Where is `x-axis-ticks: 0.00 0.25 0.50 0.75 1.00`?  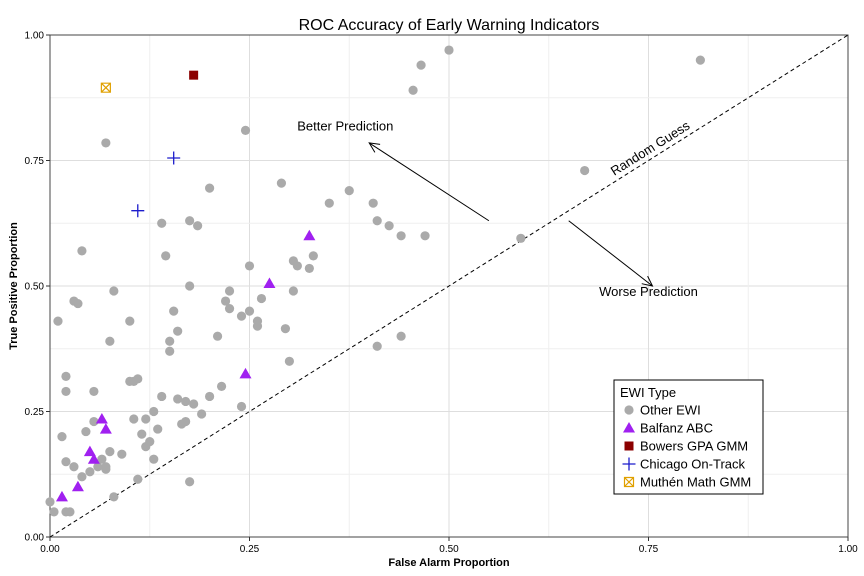
x-axis-ticks: 0.00 0.25 0.50 0.75 1.00 is located at coordinates (449, 546).